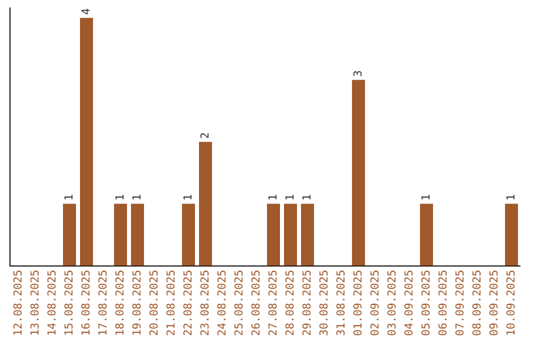 This screenshot has width=540, height=340. Describe the element at coordinates (205, 135) in the screenshot. I see `data-label: 2` at that location.